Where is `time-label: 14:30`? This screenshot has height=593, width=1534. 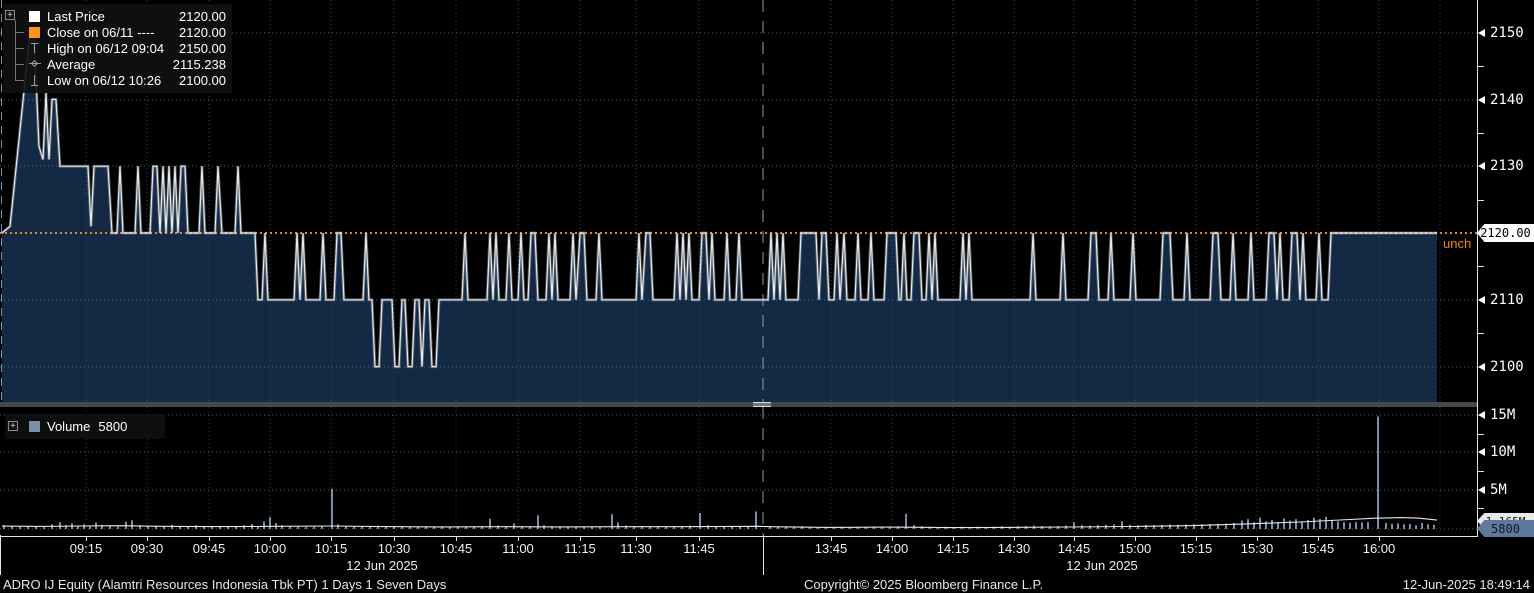 time-label: 14:30 is located at coordinates (1014, 548).